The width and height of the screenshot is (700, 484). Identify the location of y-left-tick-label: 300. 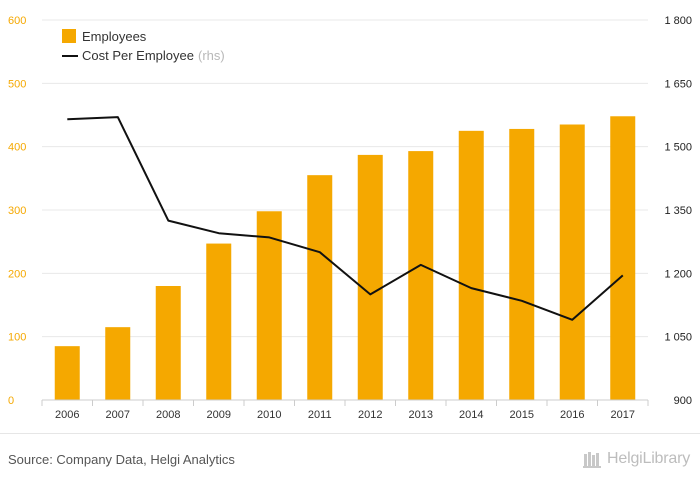
(17, 211).